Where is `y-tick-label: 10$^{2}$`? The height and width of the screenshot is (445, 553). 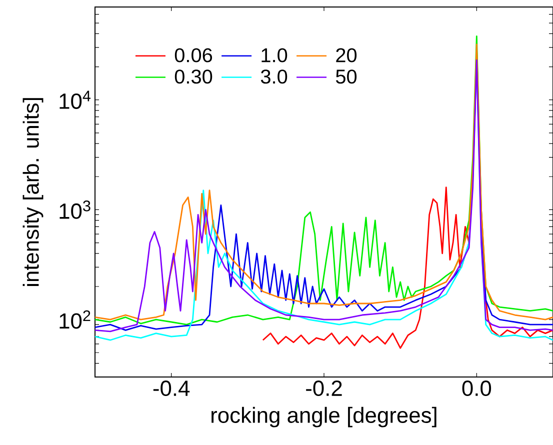
y-tick-label: 10$^{2}$ is located at coordinates (75, 319).